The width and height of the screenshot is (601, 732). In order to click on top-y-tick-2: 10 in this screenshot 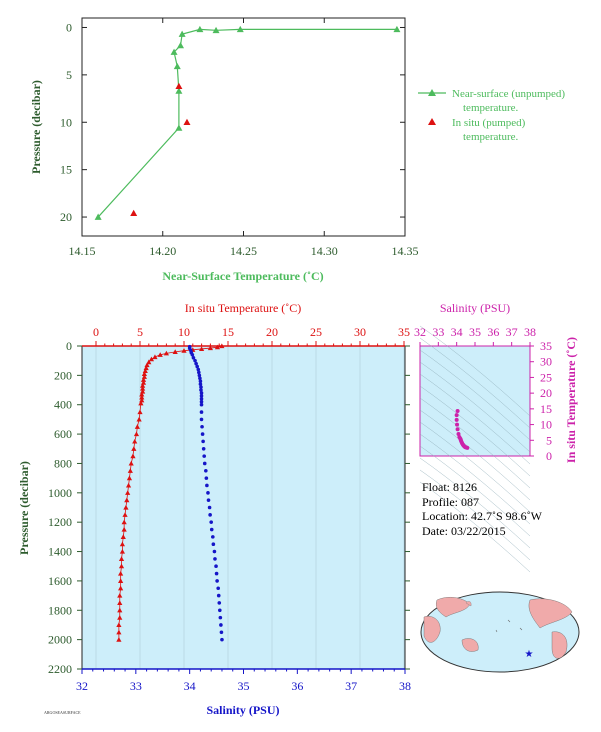, I will do `click(66, 122)`.